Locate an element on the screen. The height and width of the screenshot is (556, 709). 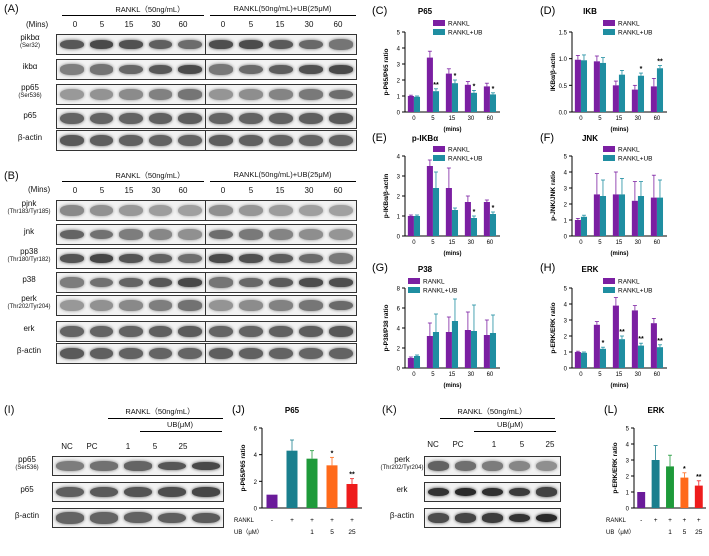
condition-mark: - is located at coordinates (641, 520).